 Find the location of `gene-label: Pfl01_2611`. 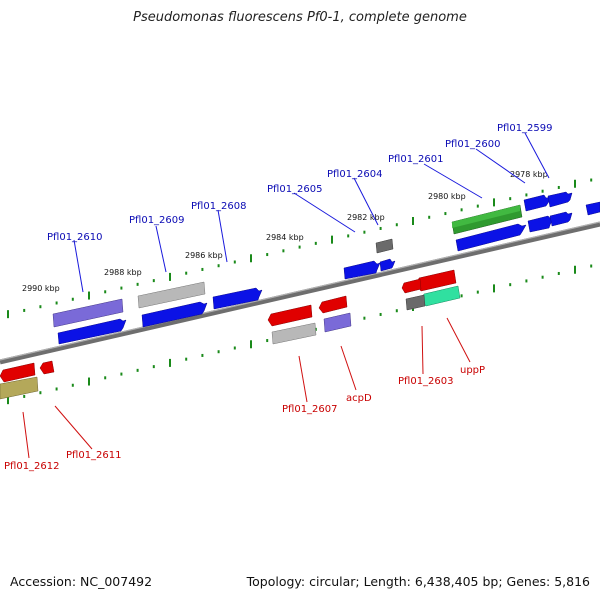

gene-label: Pfl01_2611 is located at coordinates (94, 455).